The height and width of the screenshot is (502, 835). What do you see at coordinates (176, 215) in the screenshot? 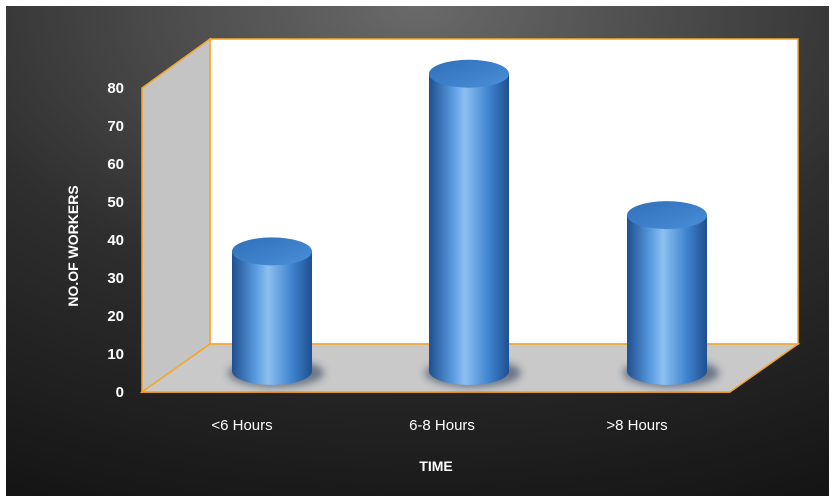
I see `side-wall` at bounding box center [176, 215].